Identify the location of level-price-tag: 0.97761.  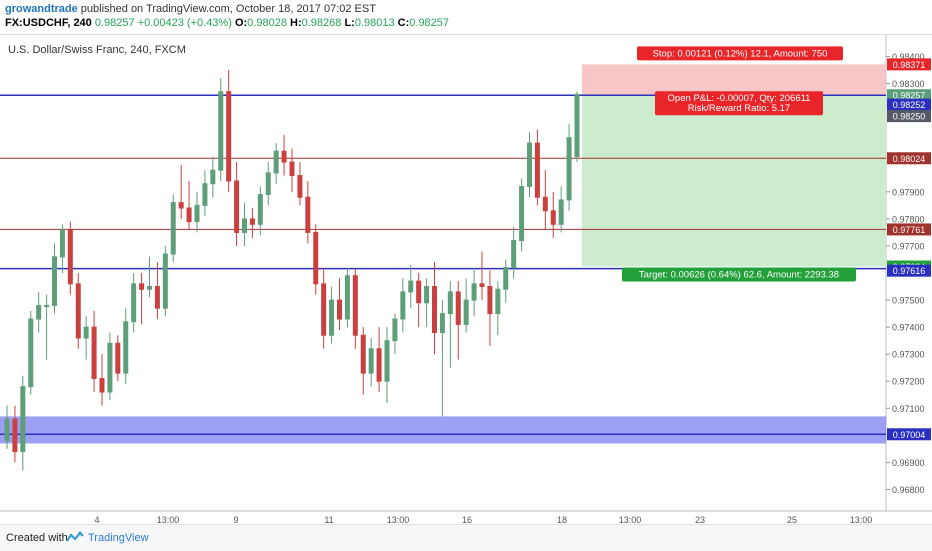
(909, 230).